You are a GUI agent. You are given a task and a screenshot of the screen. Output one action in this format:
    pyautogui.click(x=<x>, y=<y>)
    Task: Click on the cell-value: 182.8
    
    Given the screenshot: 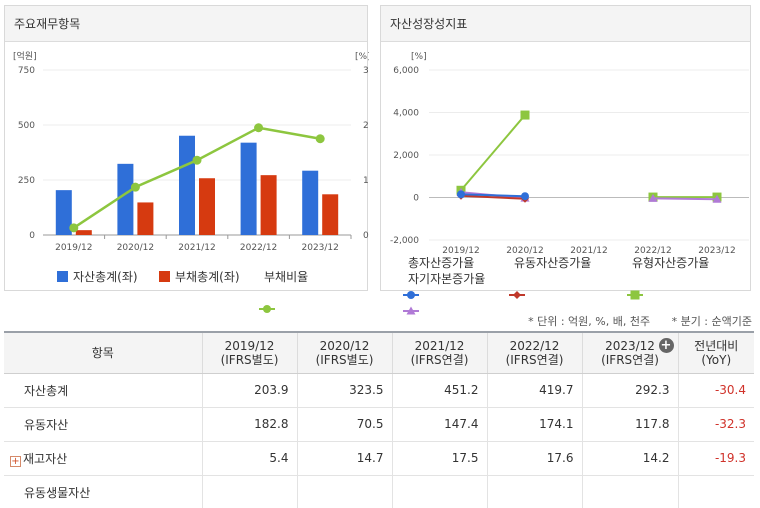 What is the action you would take?
    pyautogui.click(x=249, y=424)
    